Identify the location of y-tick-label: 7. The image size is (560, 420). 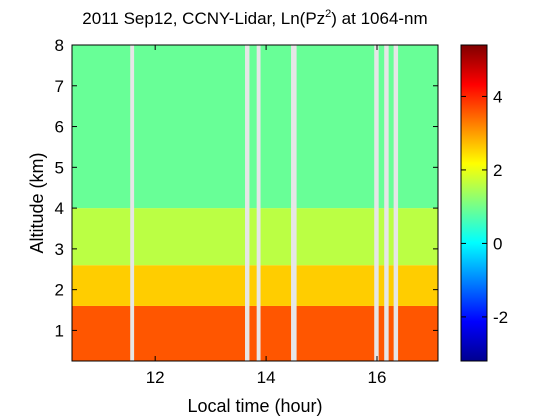
(59, 86).